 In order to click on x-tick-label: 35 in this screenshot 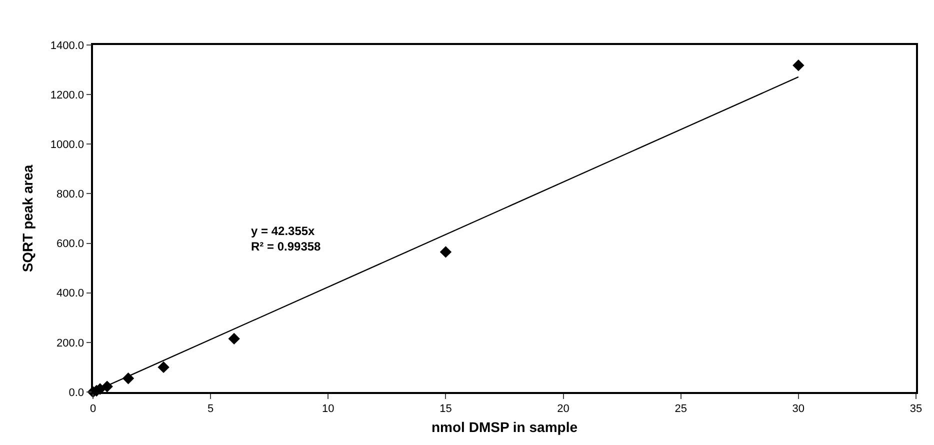, I will do `click(916, 408)`.